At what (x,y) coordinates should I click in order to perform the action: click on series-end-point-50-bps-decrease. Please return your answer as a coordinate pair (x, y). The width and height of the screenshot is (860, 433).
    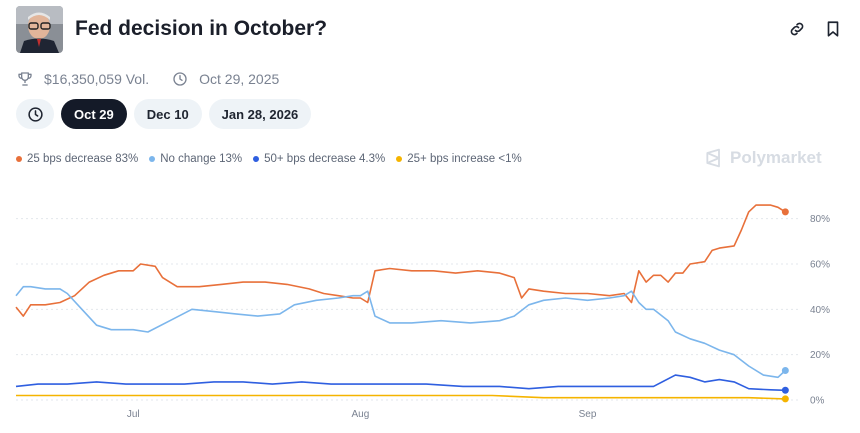
    Looking at the image, I should click on (785, 390).